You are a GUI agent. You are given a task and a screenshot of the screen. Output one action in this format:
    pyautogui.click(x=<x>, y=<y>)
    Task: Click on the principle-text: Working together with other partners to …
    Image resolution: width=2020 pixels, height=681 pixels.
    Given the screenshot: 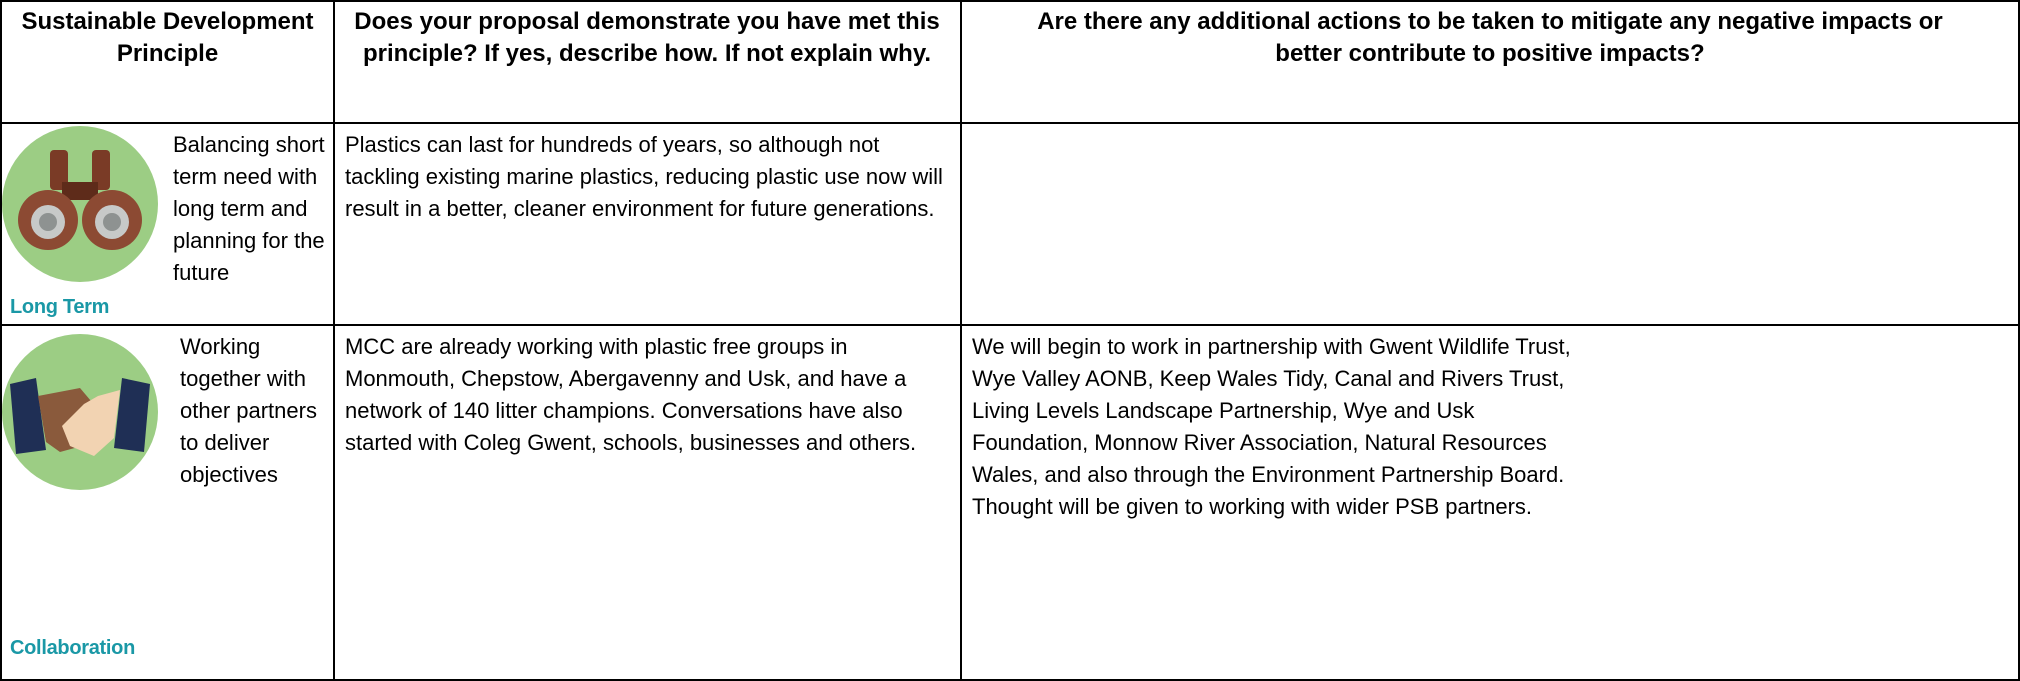 What is the action you would take?
    pyautogui.click(x=248, y=410)
    